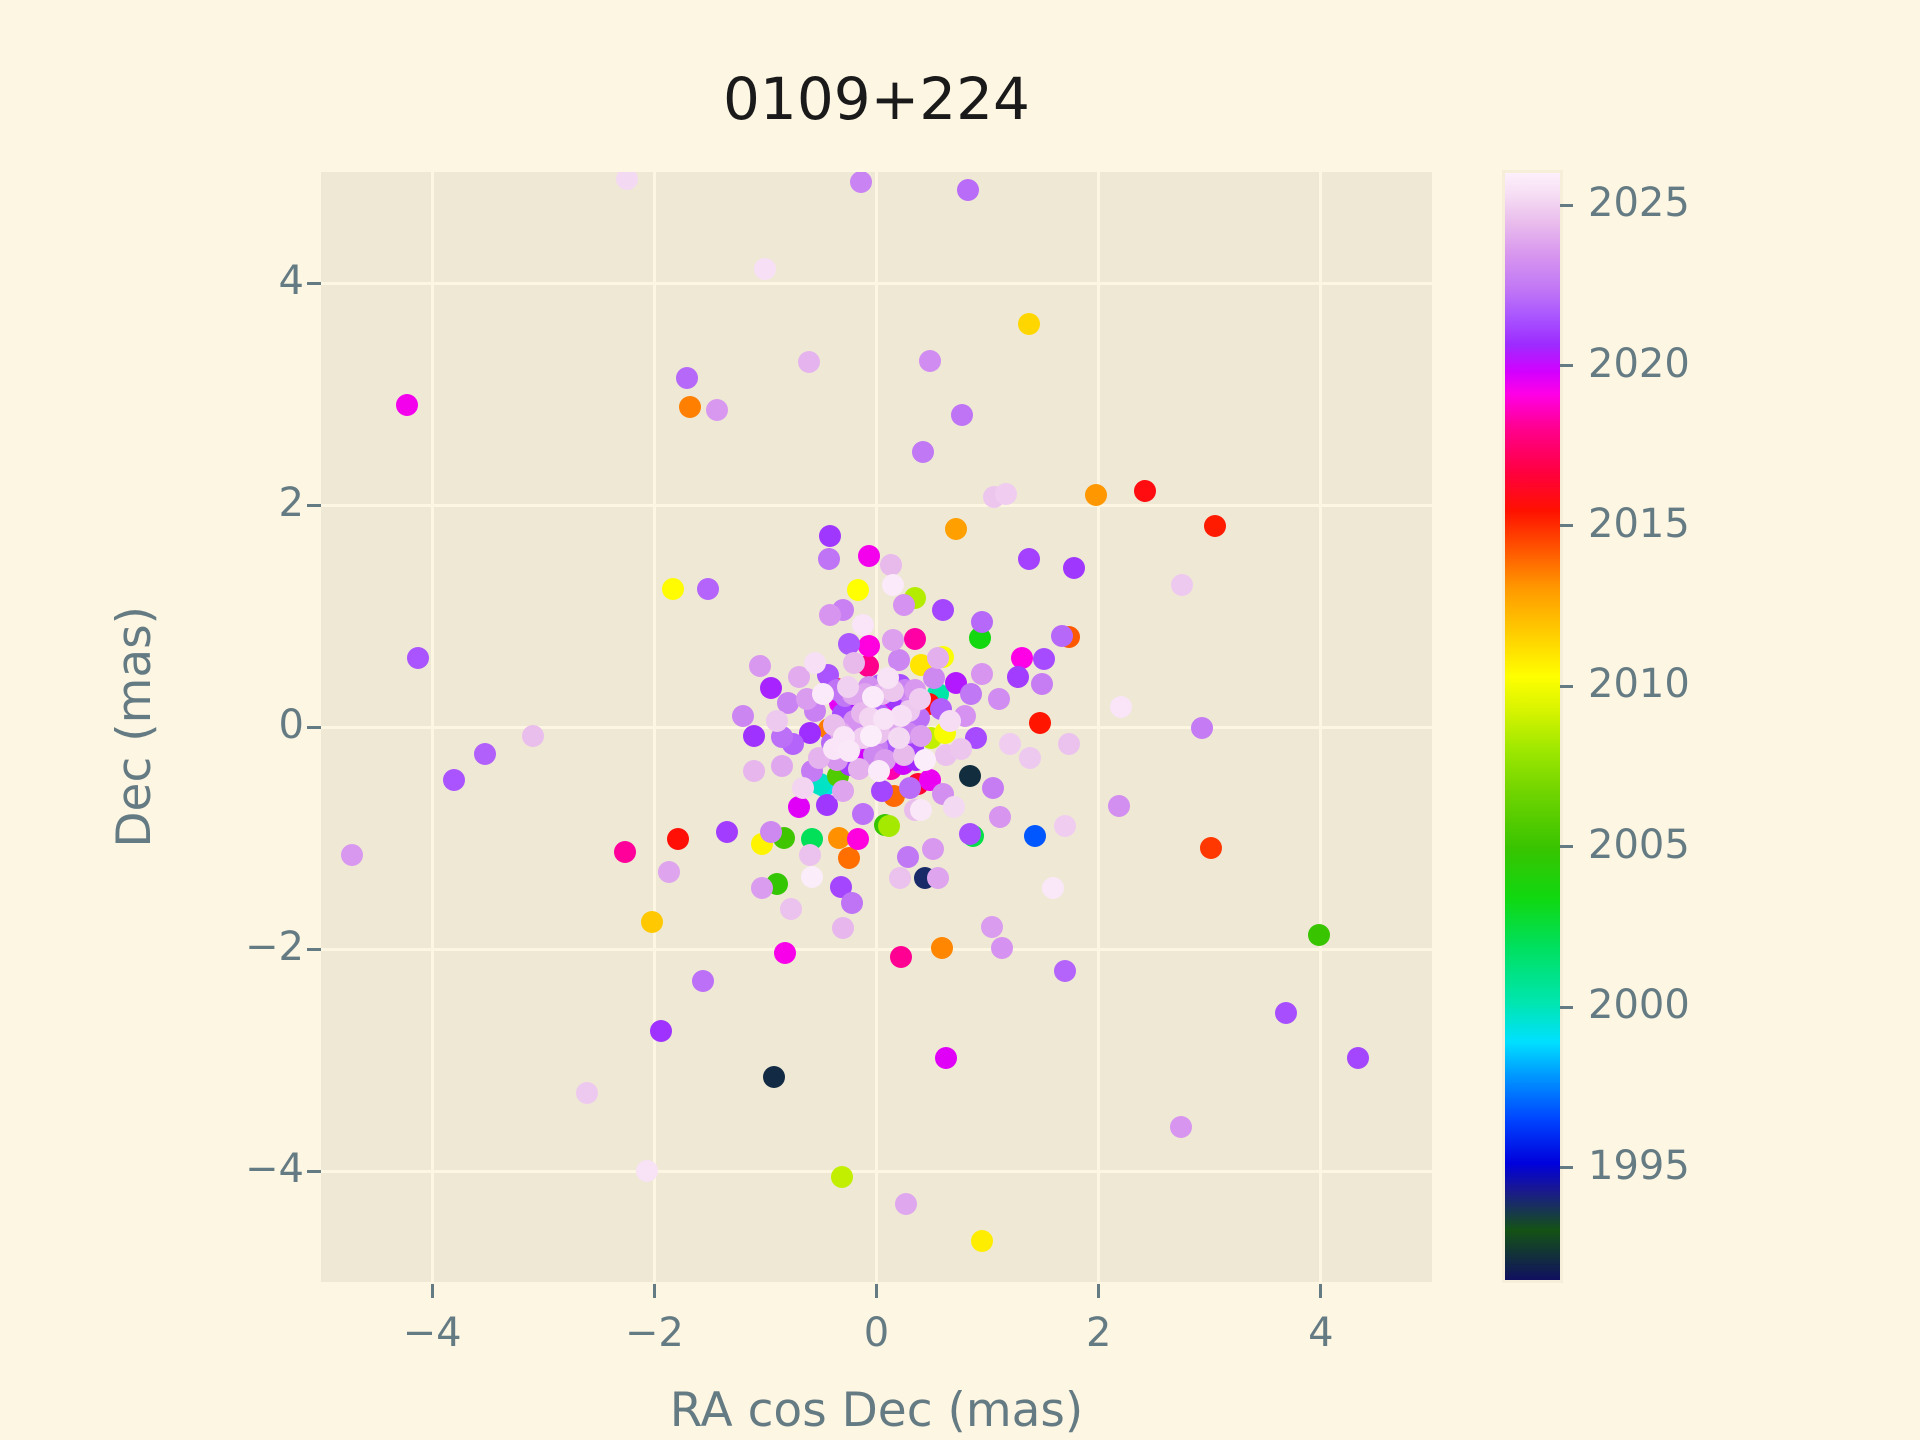 This screenshot has height=1440, width=1920. What do you see at coordinates (876, 99) in the screenshot?
I see `chart-title: 0109+224` at bounding box center [876, 99].